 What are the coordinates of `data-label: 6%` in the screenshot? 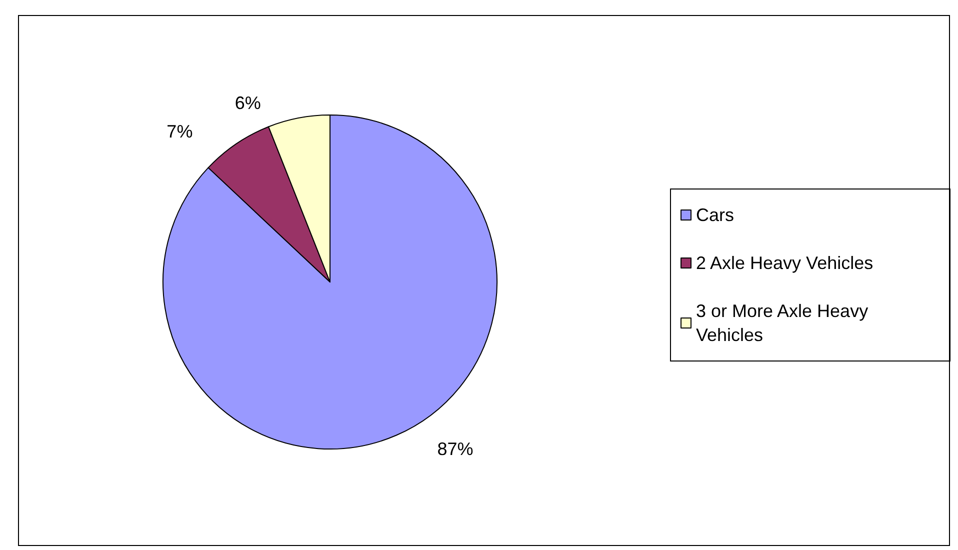 It's located at (247, 103).